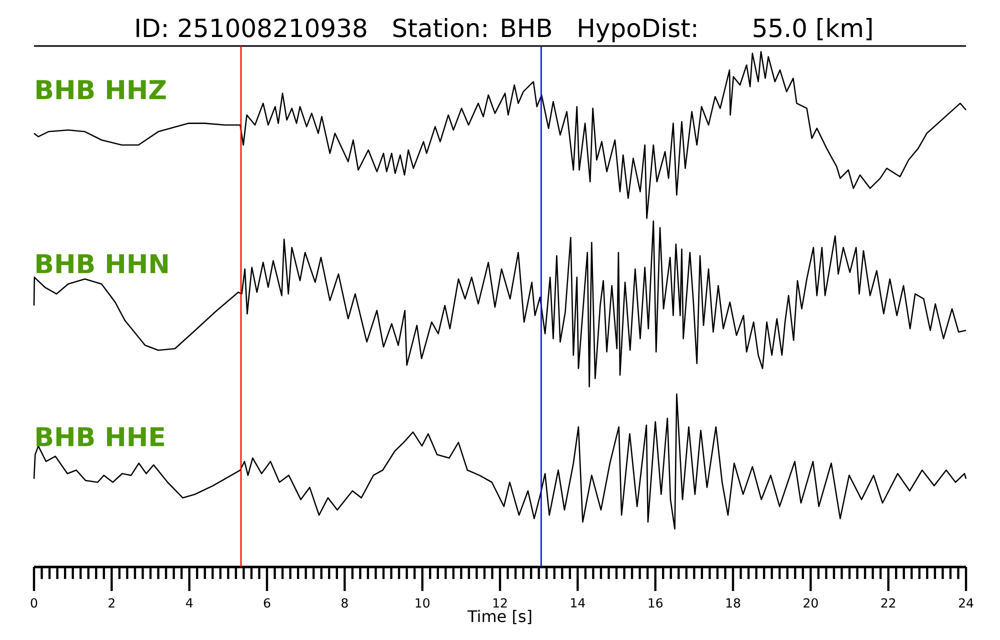 This screenshot has width=1000, height=640. I want to click on x-tick-label: 18, so click(733, 603).